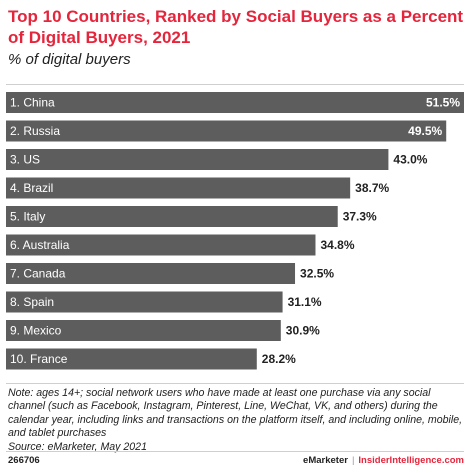  What do you see at coordinates (36, 331) in the screenshot?
I see `category-label-9: 9. Mexico` at bounding box center [36, 331].